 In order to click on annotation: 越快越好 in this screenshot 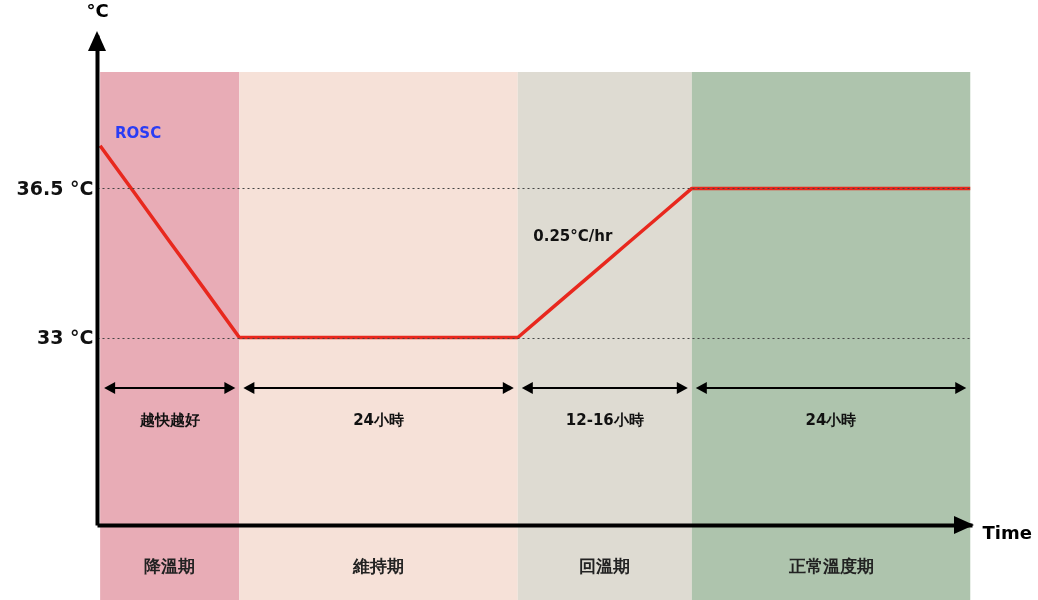, I will do `click(169, 419)`.